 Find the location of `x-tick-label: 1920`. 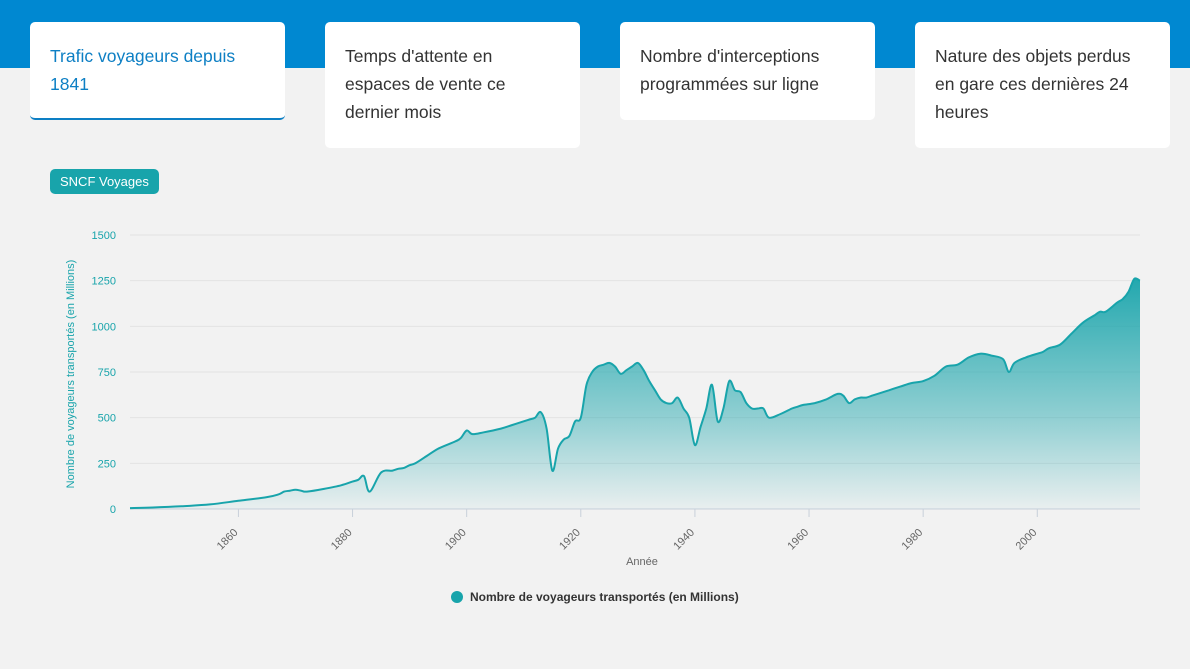

x-tick-label: 1920 is located at coordinates (570, 540).